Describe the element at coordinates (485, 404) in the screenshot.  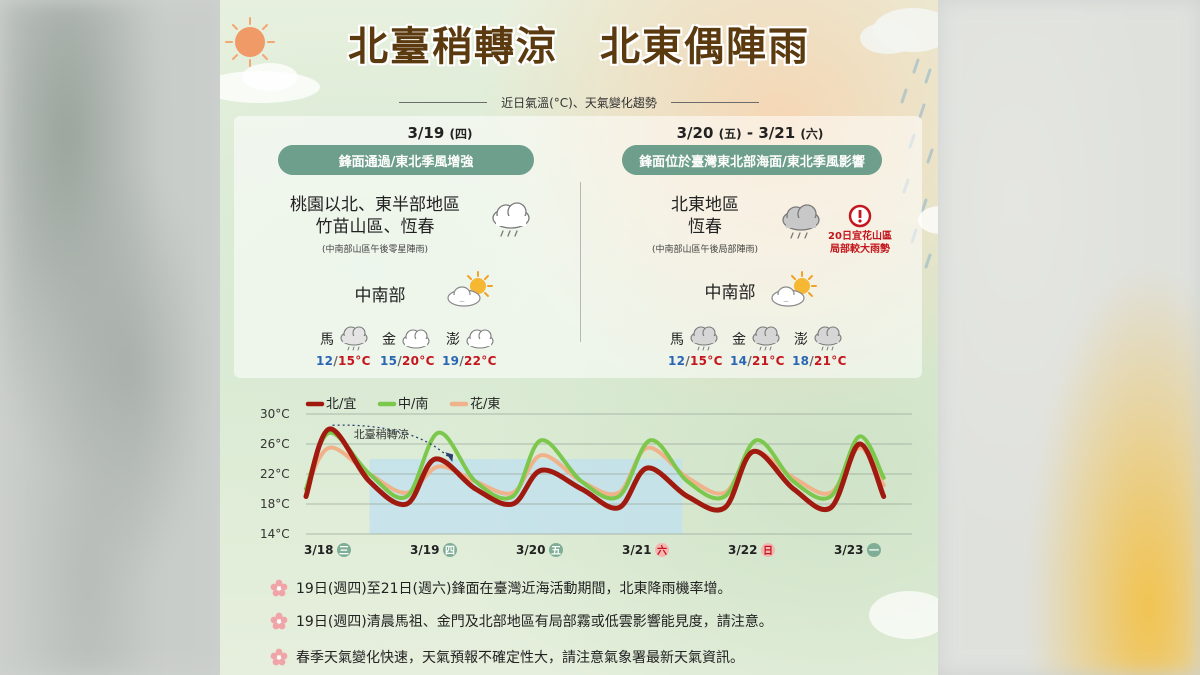
I see `chart-legend-label: 花/東` at that location.